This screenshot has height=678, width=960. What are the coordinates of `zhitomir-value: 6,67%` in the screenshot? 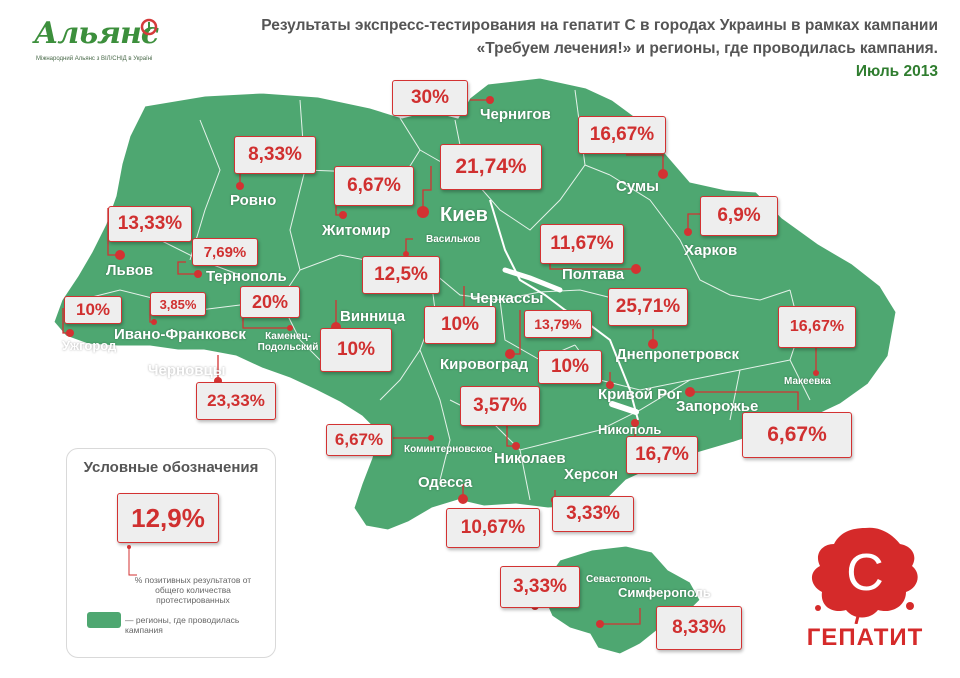 It's located at (374, 186).